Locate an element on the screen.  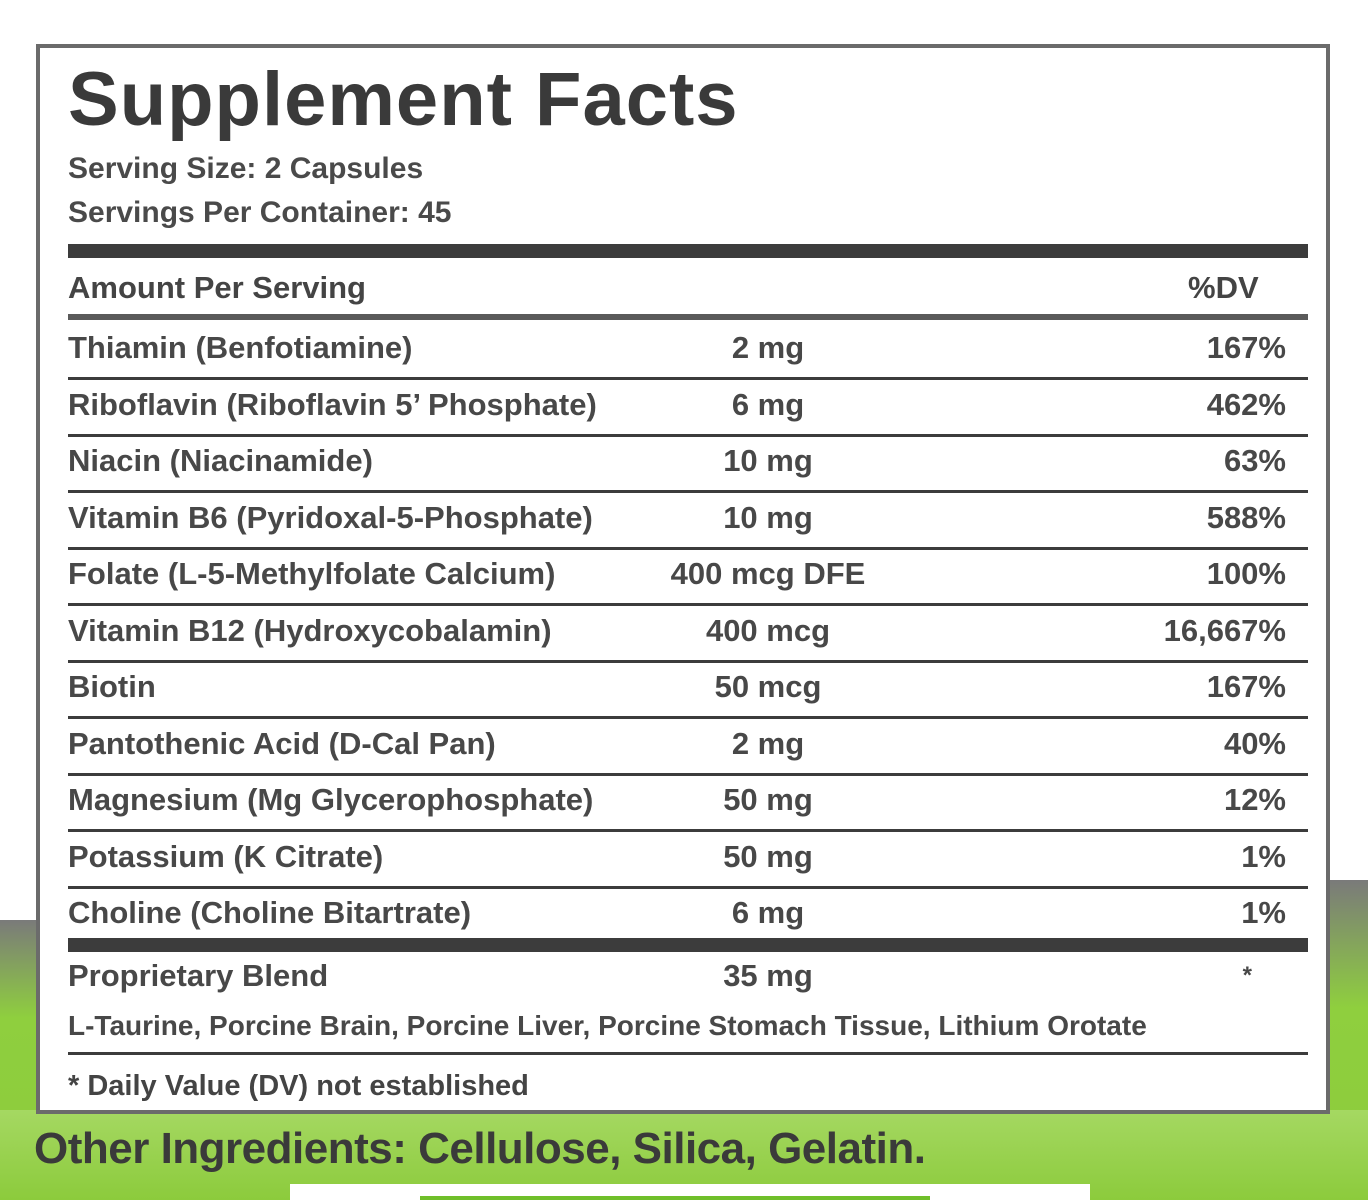
nutrient-dv: 462% is located at coordinates (1246, 404).